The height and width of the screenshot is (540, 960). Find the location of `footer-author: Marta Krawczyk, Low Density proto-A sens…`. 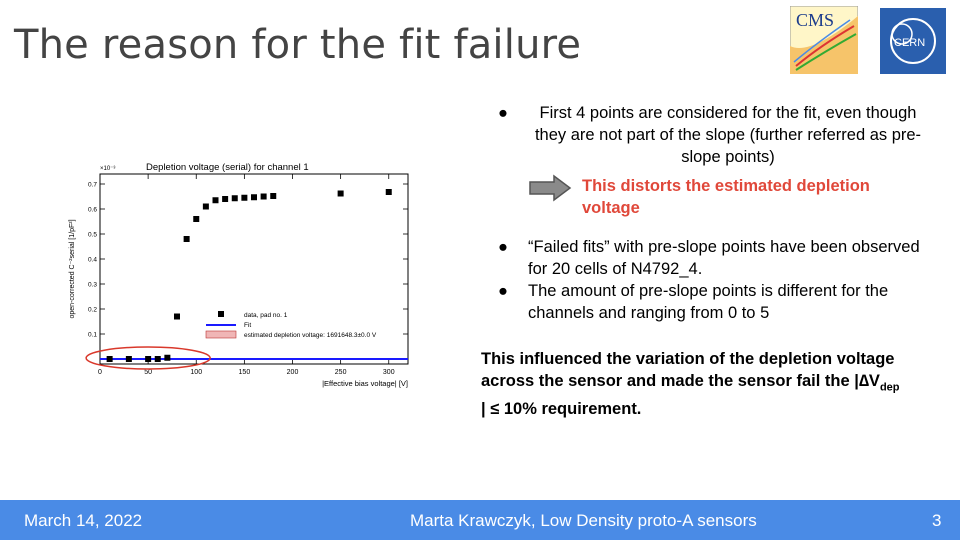

footer-author: Marta Krawczyk, Low Density proto-A sens… is located at coordinates (583, 520).